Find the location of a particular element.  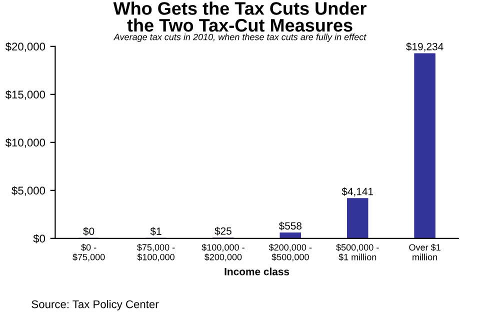

data-label: $19,234 is located at coordinates (425, 47).